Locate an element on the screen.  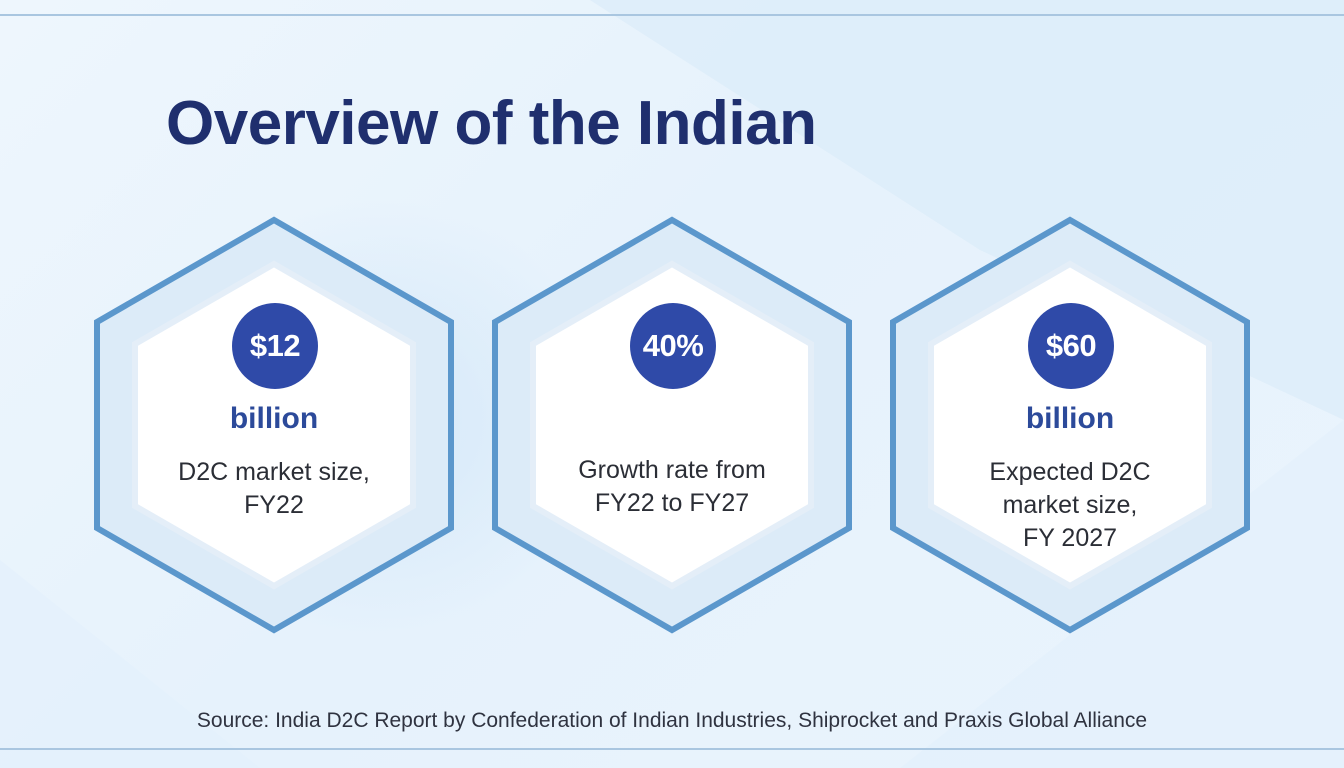
page-title: Overview of the Indian is located at coordinates (491, 123).